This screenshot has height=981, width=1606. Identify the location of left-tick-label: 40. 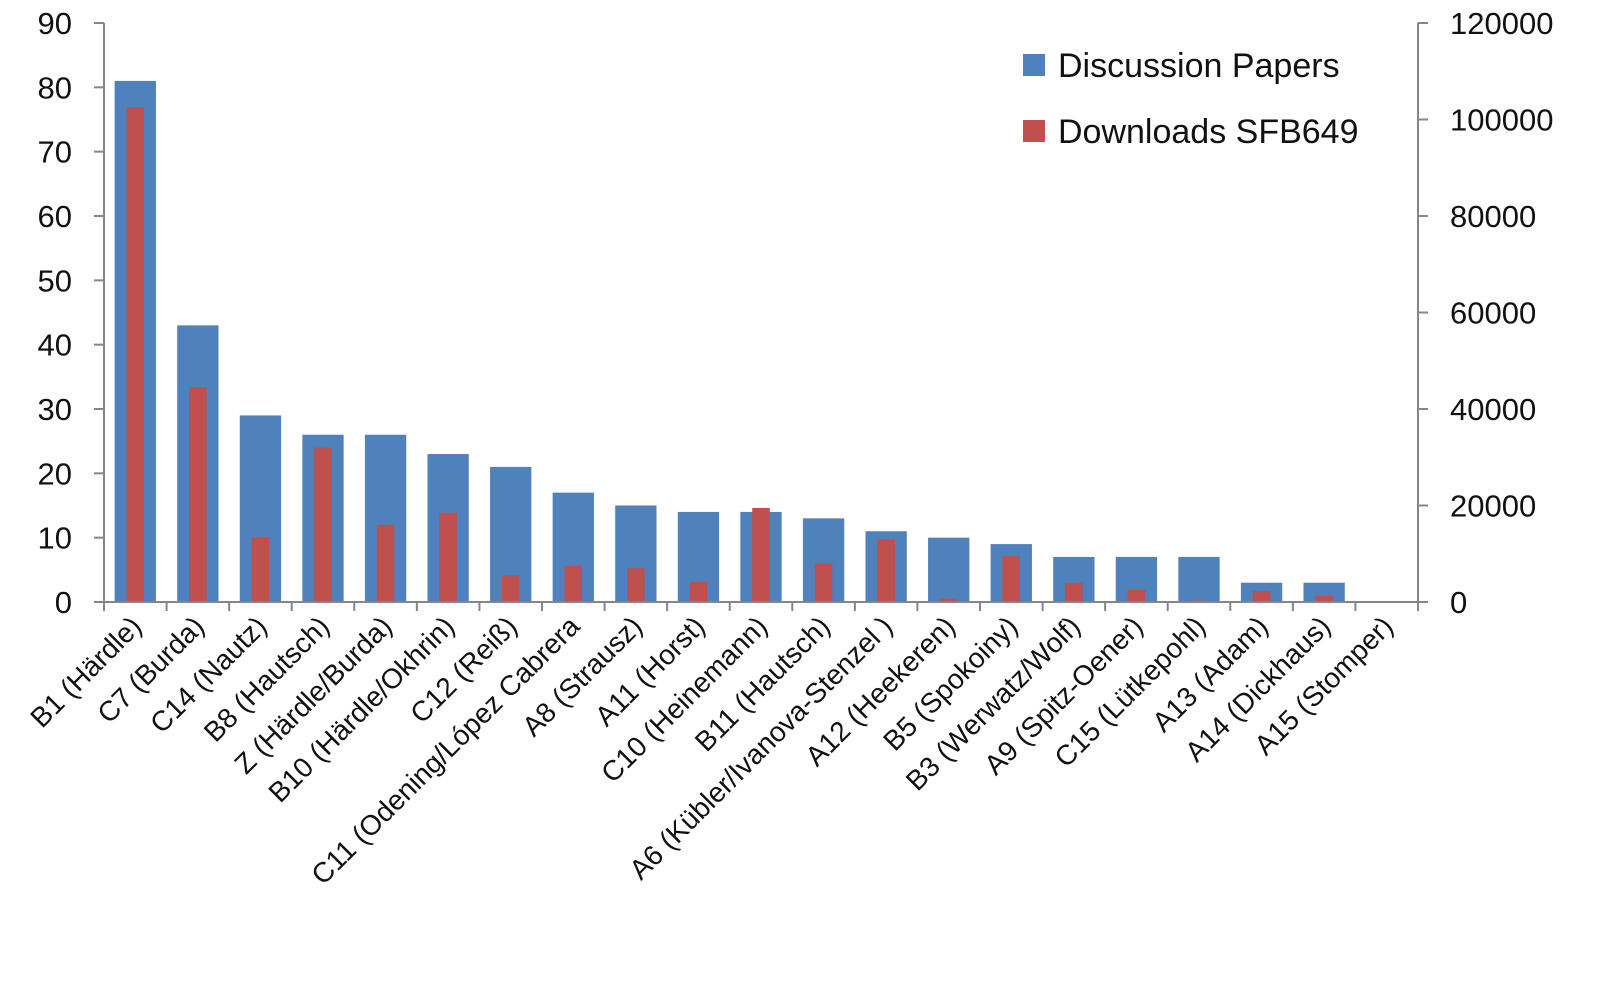
(55, 345).